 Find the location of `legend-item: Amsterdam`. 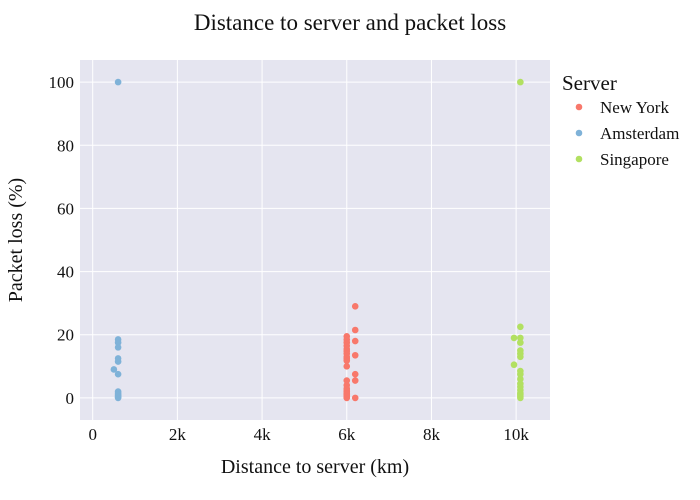

legend-item: Amsterdam is located at coordinates (627, 133).